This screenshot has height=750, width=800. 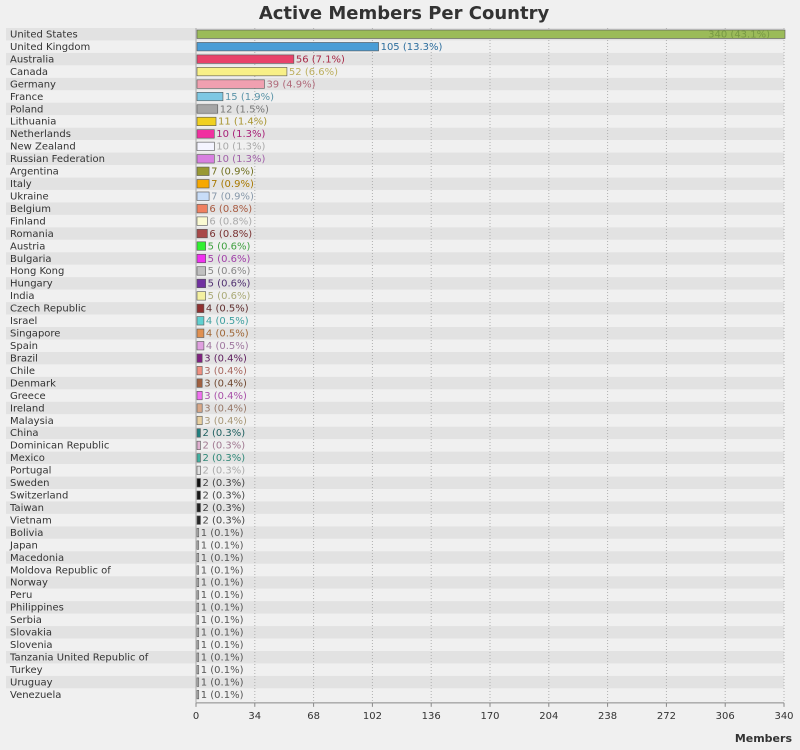 What do you see at coordinates (21, 184) in the screenshot?
I see `category-label: Italy` at bounding box center [21, 184].